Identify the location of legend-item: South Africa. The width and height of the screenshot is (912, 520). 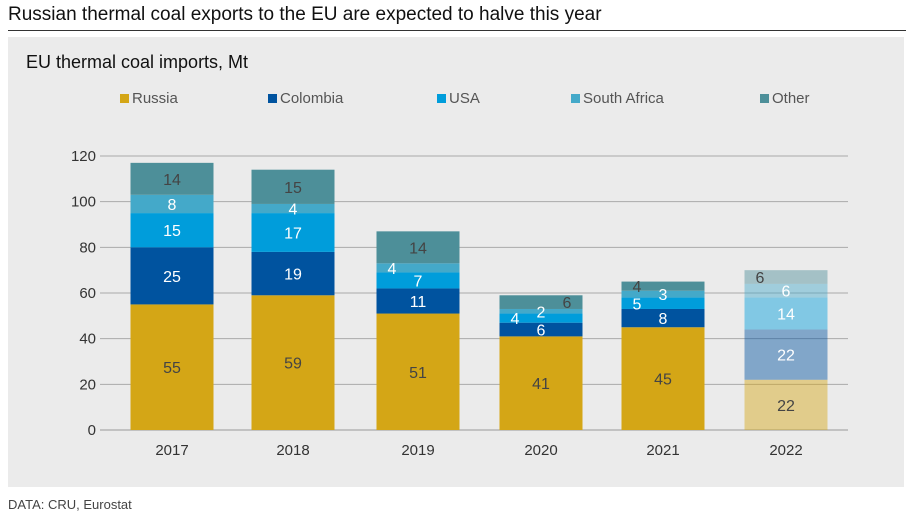
(617, 98).